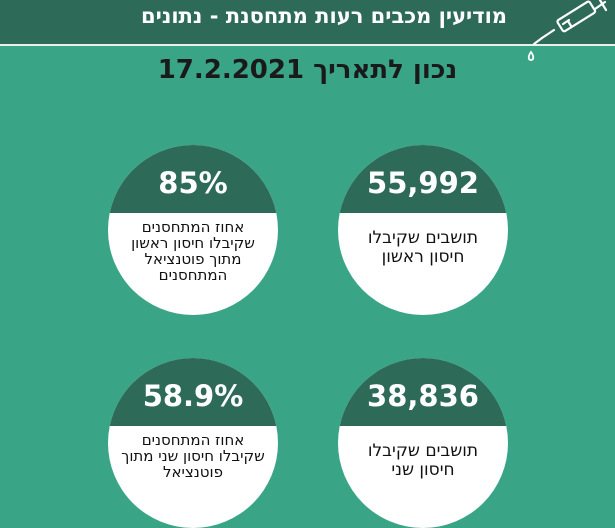 The image size is (615, 528). I want to click on date-heading: נכון לתאריך 17.2.2021, so click(307, 70).